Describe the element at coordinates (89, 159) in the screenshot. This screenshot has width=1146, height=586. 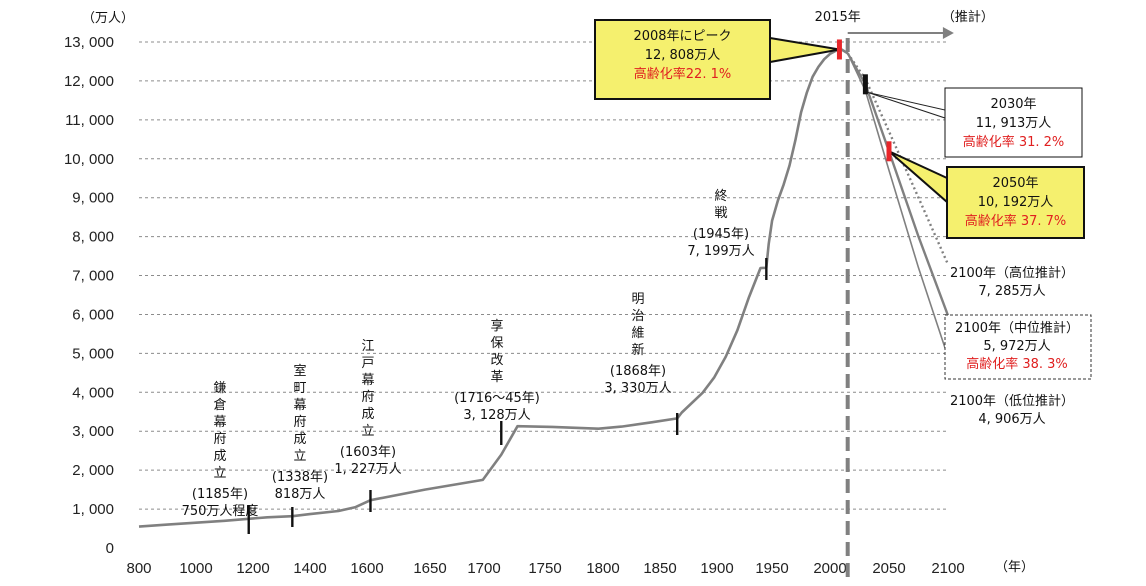
I see `y-tick-label: 10, 000` at that location.